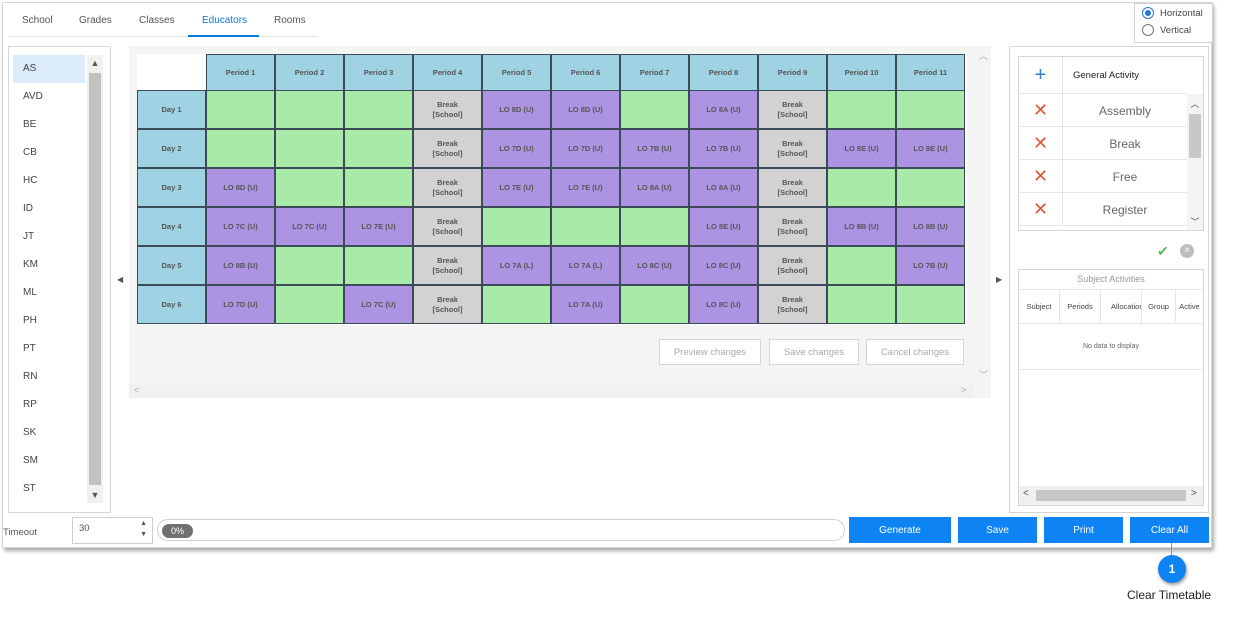 This screenshot has width=1233, height=619. Describe the element at coordinates (30, 320) in the screenshot. I see `educator-item: PH` at that location.